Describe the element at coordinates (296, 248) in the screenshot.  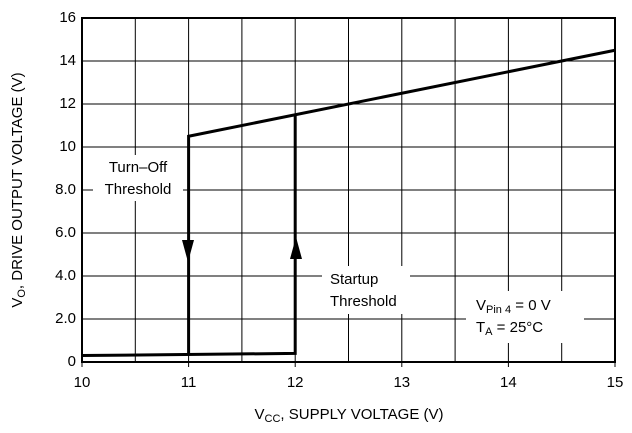
I see `arrow-up` at that location.